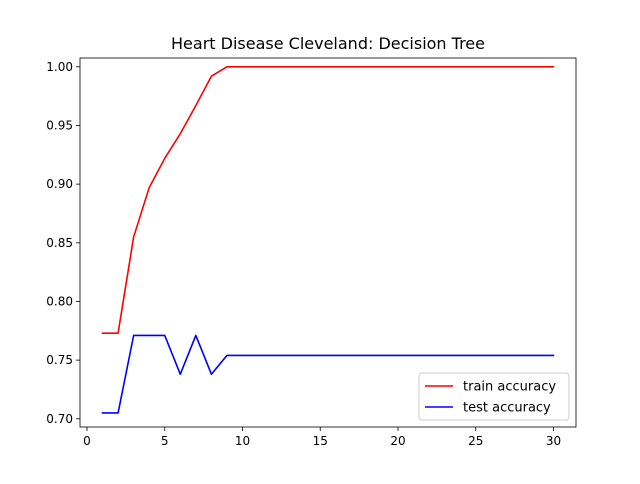 The width and height of the screenshot is (640, 484). What do you see at coordinates (507, 408) in the screenshot?
I see `legend-label: test accuracy` at bounding box center [507, 408].